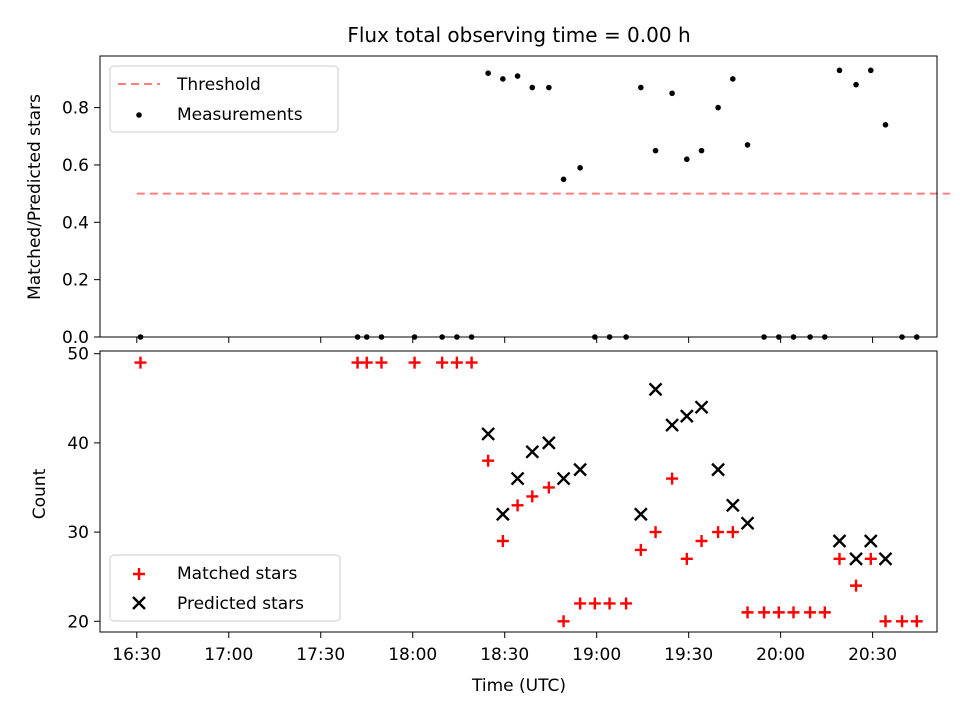 The height and width of the screenshot is (720, 960). What do you see at coordinates (228, 655) in the screenshot?
I see `x-tick-label: 17:00` at bounding box center [228, 655].